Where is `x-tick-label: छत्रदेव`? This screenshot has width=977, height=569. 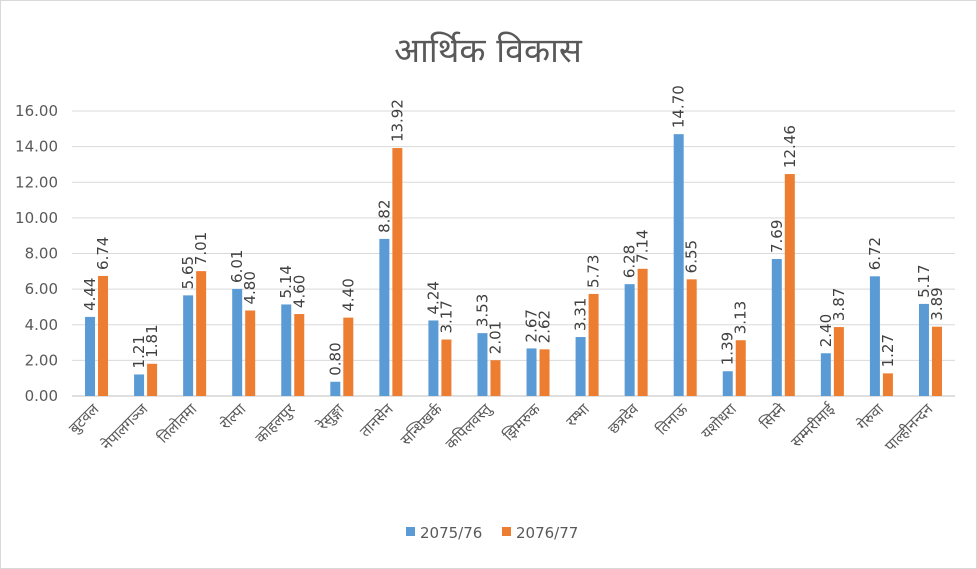
x-tick-label: छत्रदेव is located at coordinates (623, 419).